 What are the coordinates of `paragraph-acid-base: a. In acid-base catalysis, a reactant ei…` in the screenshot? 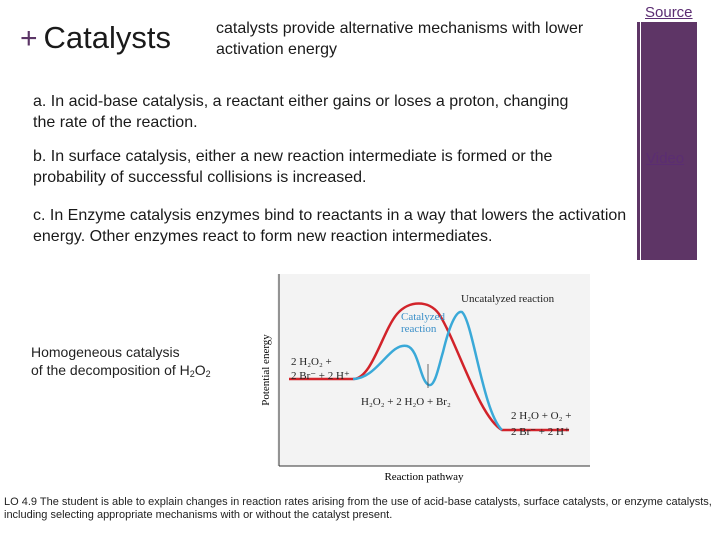 It's located at (301, 112).